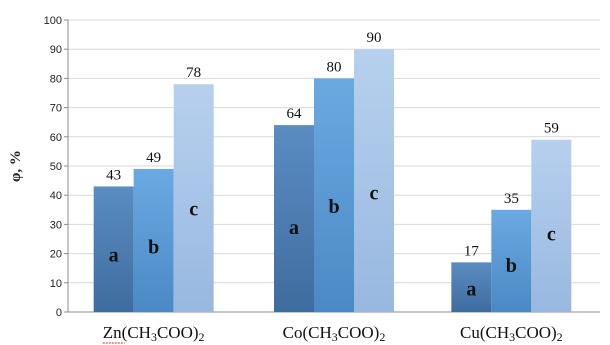  Describe the element at coordinates (53, 21) in the screenshot. I see `y-tick-label: 100` at that location.